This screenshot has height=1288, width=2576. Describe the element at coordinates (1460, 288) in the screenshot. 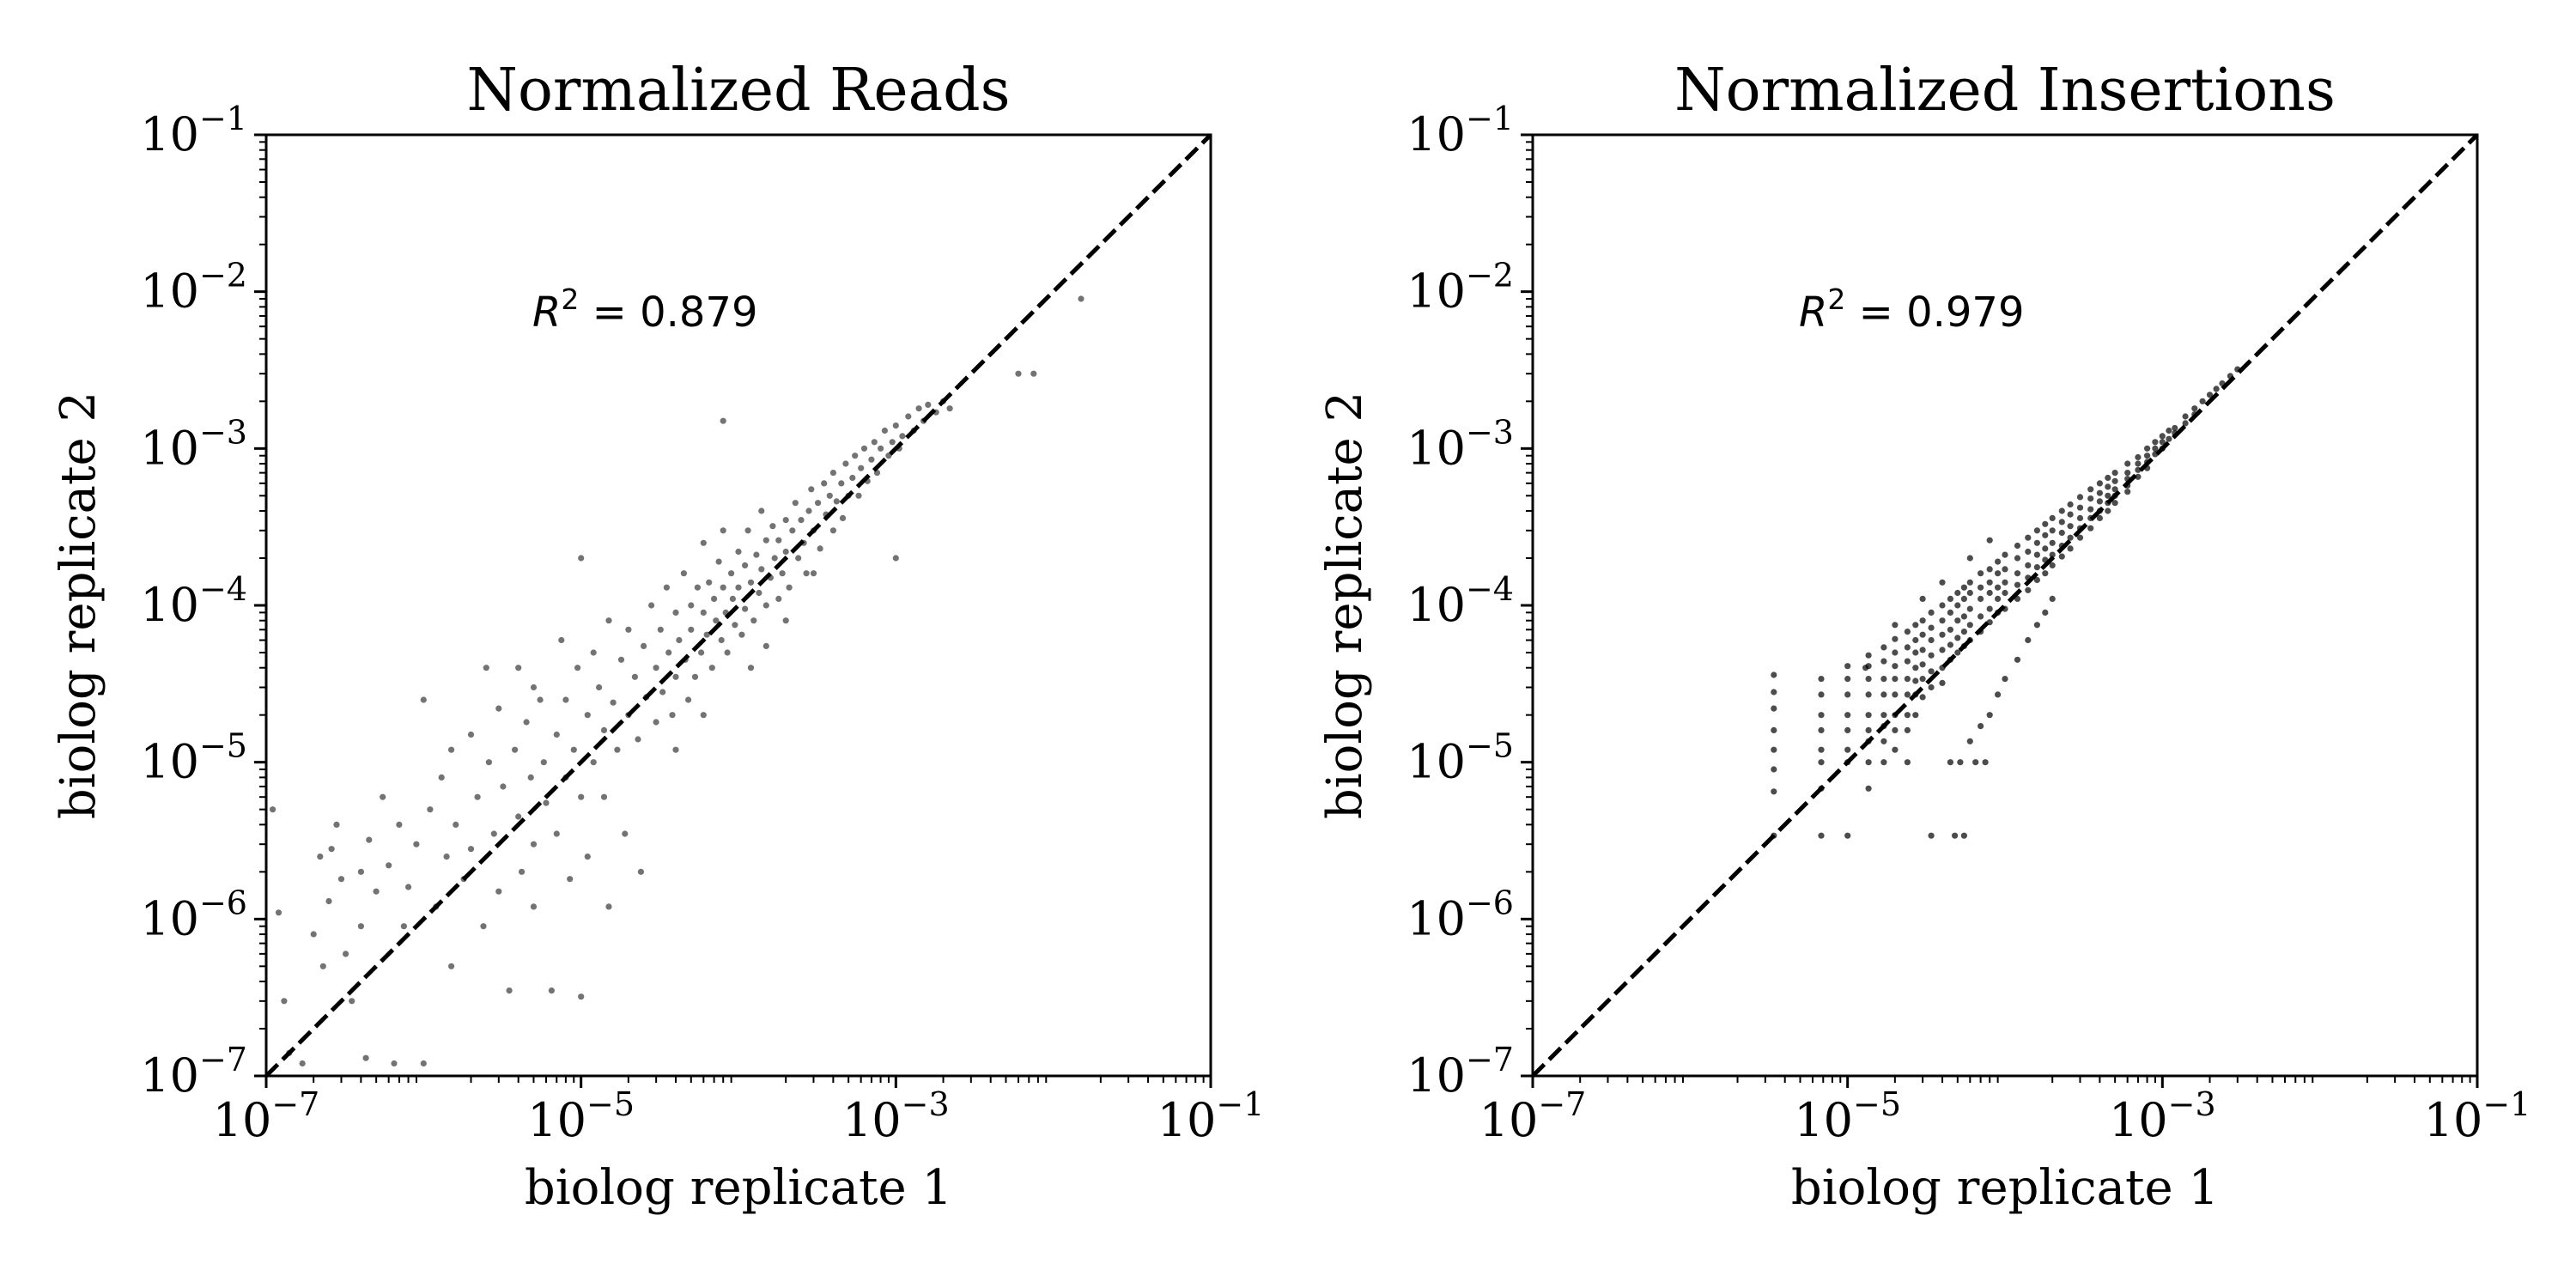

I see `y-tick-label: 10⁻²` at that location.